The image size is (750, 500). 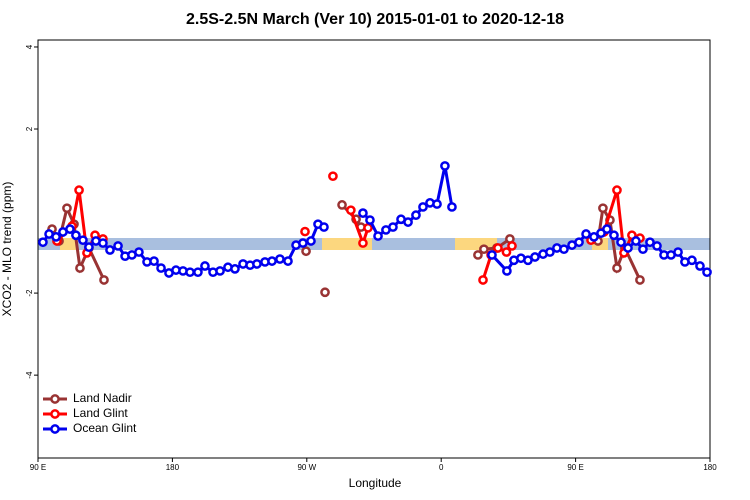 What do you see at coordinates (29, 293) in the screenshot?
I see `y-tick-label: -2` at bounding box center [29, 293].